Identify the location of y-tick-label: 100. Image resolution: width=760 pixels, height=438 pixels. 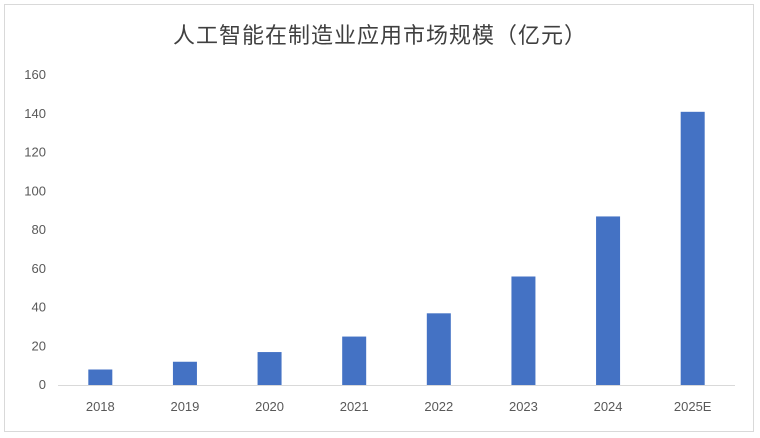
(35, 190).